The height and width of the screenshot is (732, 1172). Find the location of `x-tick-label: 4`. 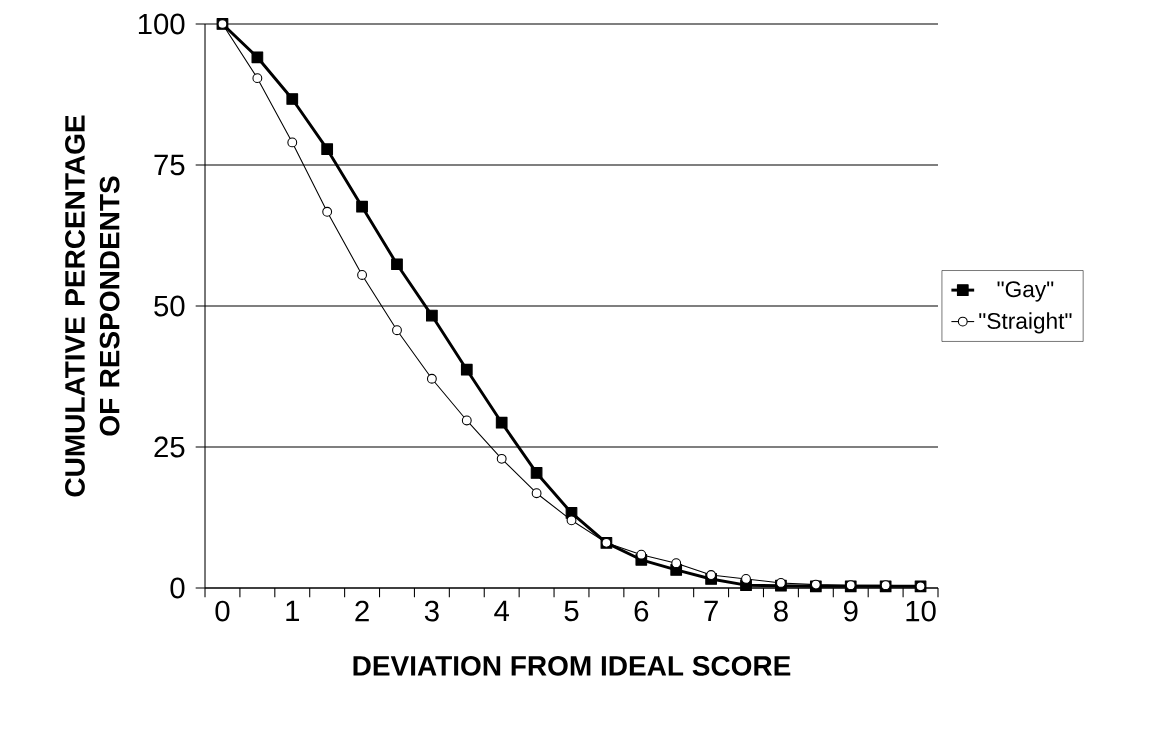

x-tick-label: 4 is located at coordinates (501, 610).